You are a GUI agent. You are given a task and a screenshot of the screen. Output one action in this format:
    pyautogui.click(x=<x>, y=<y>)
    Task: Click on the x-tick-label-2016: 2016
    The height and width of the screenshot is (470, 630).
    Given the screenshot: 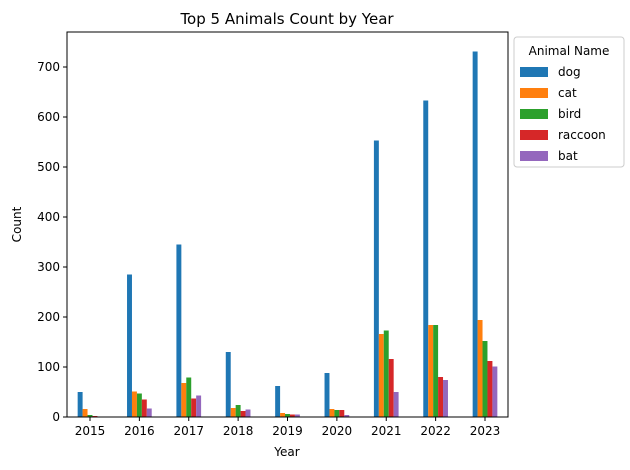 What is the action you would take?
    pyautogui.click(x=139, y=431)
    